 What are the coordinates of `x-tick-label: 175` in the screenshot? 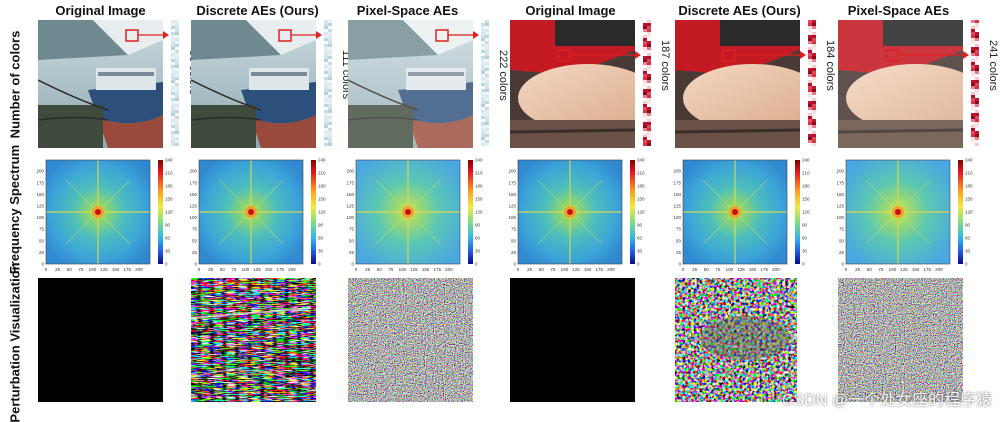 It's located at (127, 269).